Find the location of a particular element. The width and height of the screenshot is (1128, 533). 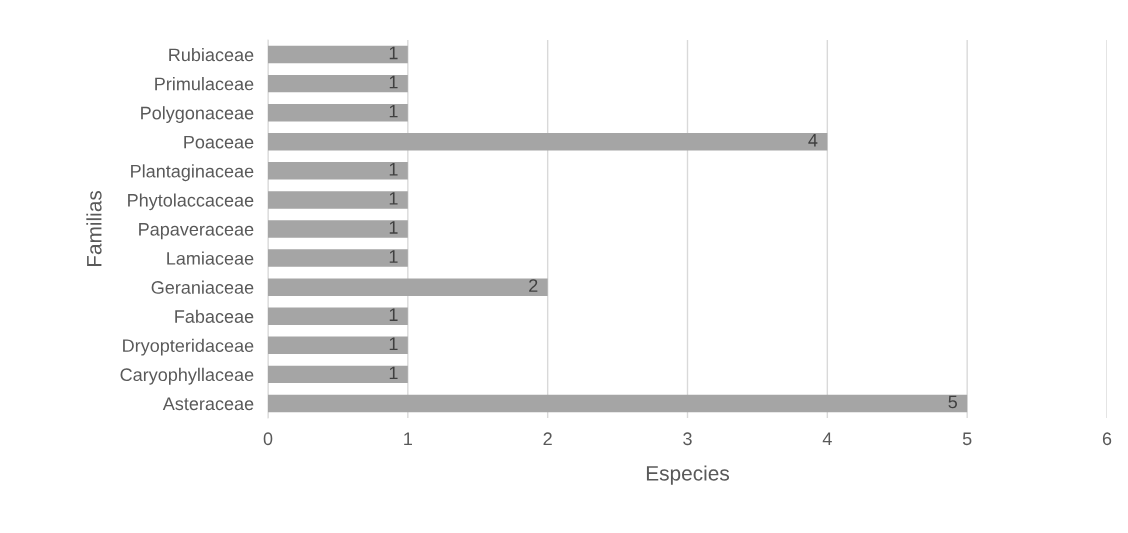

x-tick-label: 3 is located at coordinates (687, 439).